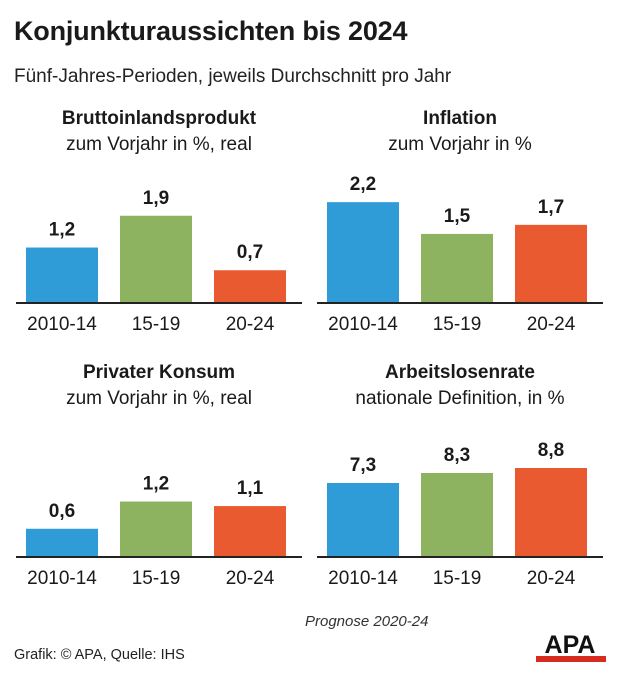 The image size is (620, 677). What do you see at coordinates (460, 398) in the screenshot?
I see `chart-ylabel: nationale Definition, in %` at bounding box center [460, 398].